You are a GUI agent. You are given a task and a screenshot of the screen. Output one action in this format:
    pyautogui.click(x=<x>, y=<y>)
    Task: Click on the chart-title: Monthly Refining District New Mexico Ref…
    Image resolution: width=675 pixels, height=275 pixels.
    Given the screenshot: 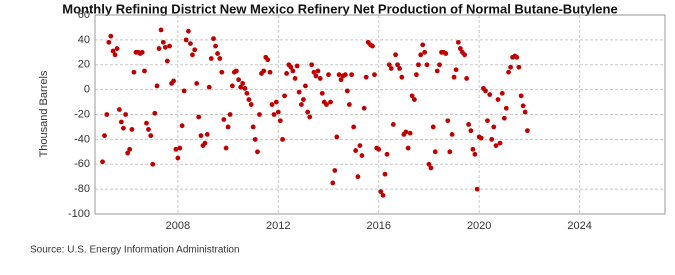 What is the action you would take?
    pyautogui.click(x=339, y=8)
    